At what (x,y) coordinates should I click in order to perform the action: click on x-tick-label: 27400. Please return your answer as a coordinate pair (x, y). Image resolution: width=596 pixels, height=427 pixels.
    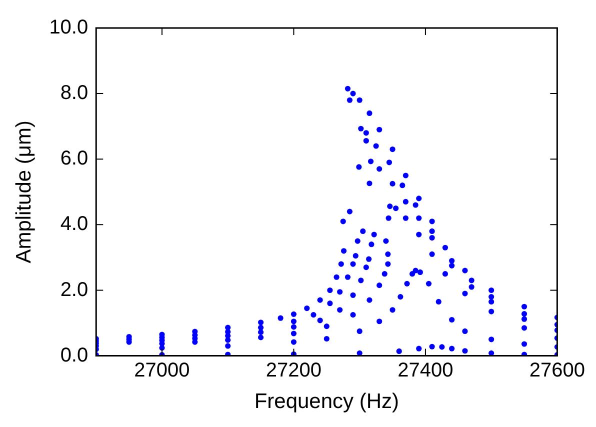
    Looking at the image, I should click on (426, 370).